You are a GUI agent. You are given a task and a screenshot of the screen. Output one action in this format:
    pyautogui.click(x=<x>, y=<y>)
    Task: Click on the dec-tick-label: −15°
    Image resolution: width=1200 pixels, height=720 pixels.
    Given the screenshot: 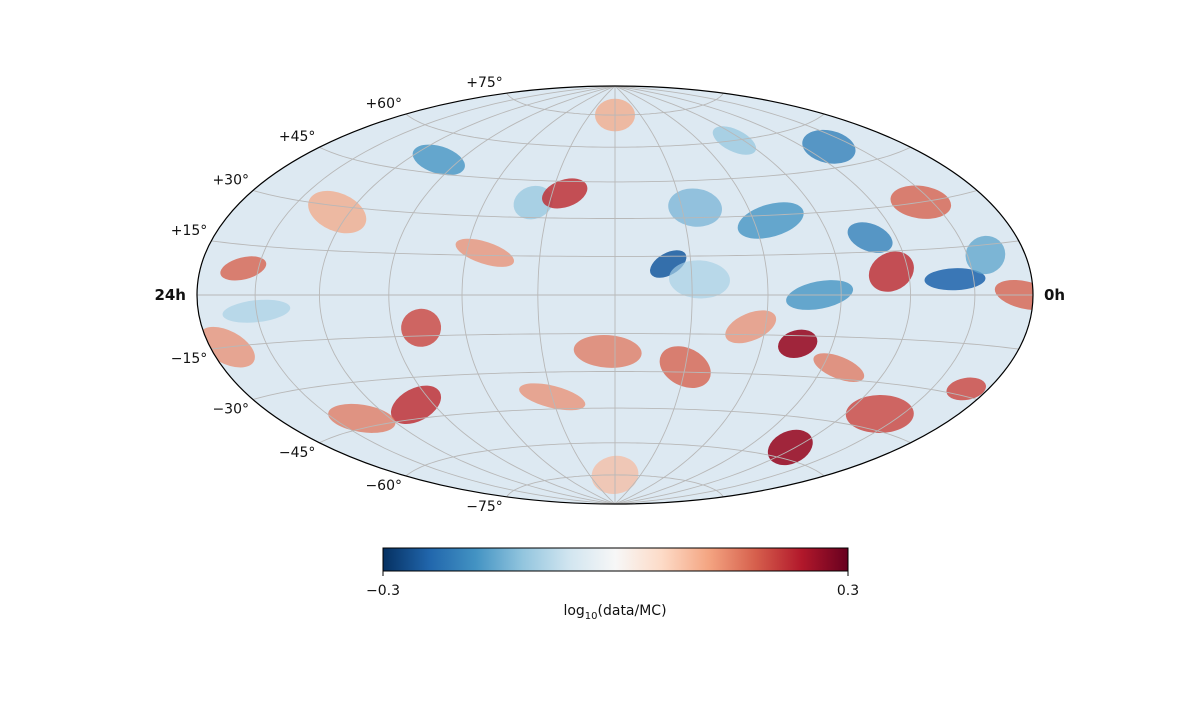 What is the action you would take?
    pyautogui.click(x=189, y=359)
    